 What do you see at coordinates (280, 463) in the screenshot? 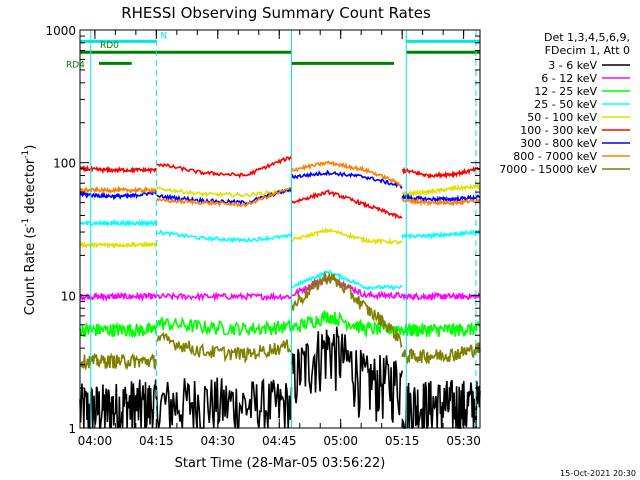
I see `x-axis-label: Start Time (28-Mar-05 03:56:22)` at bounding box center [280, 463].